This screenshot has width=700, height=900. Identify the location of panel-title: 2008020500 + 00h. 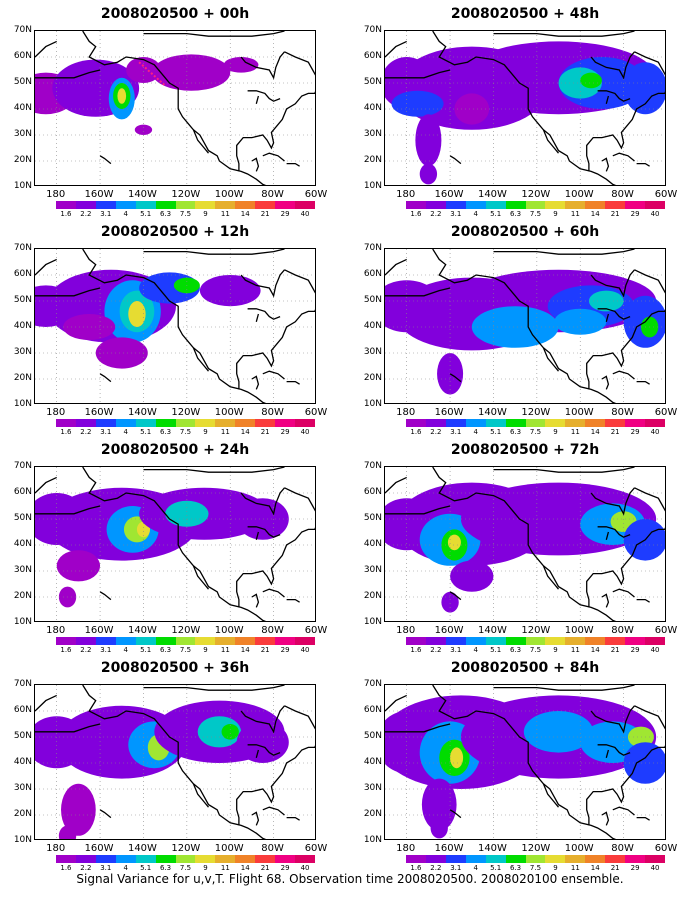
(175, 14).